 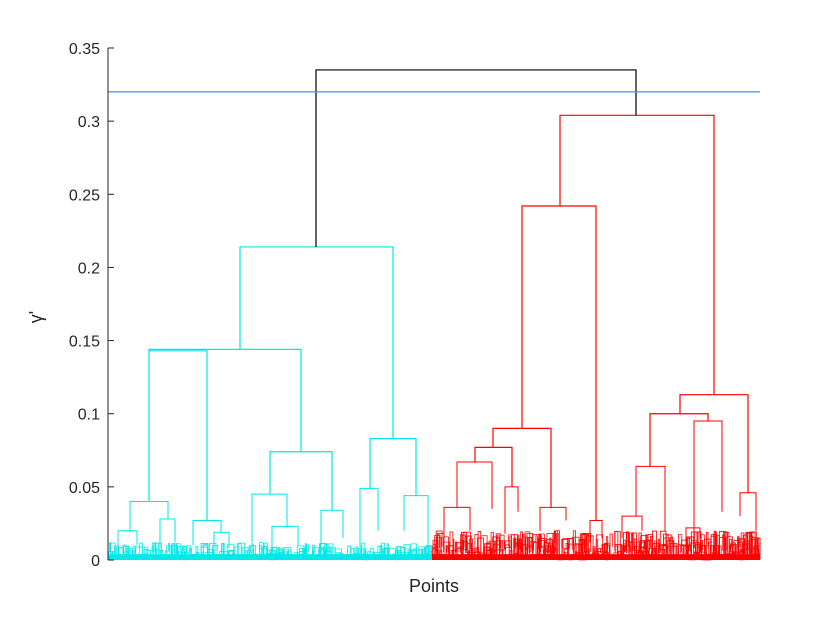 I want to click on y-tick-label: 0.15, so click(x=84, y=342).